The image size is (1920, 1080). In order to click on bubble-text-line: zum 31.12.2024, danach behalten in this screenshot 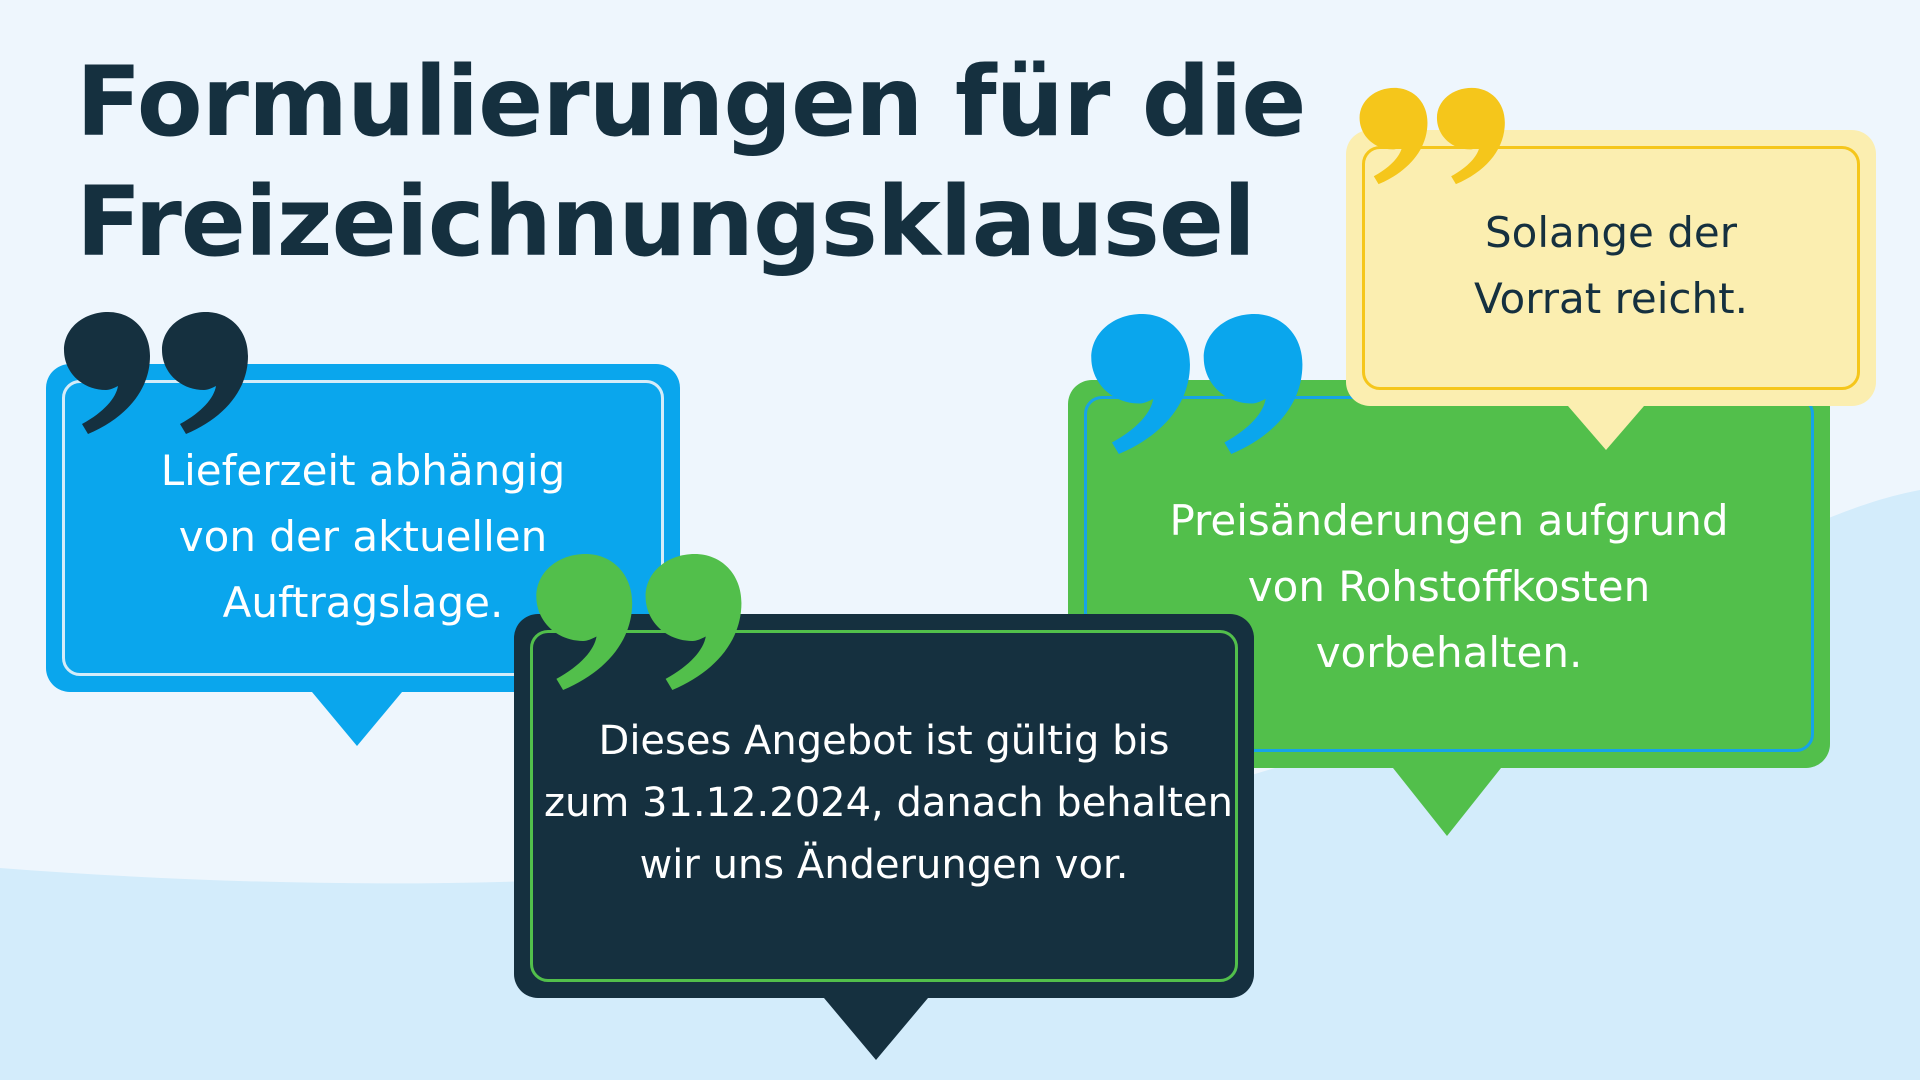, I will do `click(888, 803)`.